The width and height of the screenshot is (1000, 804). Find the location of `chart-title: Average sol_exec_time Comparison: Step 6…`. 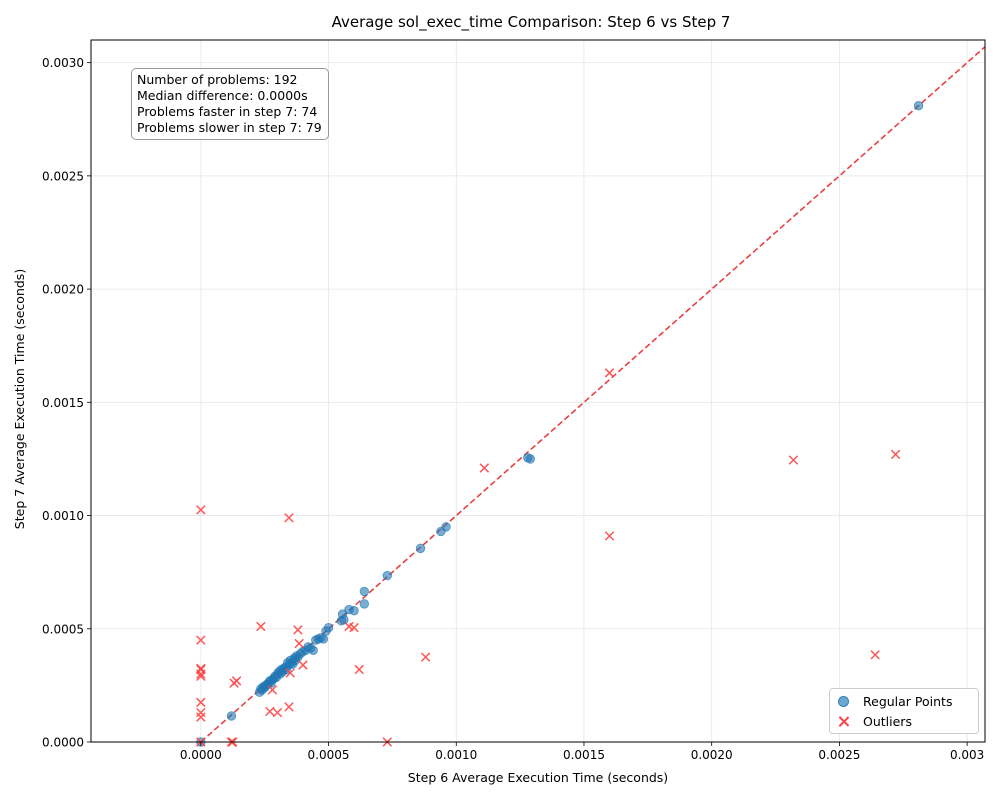

chart-title: Average sol_exec_time Comparison: Step 6… is located at coordinates (531, 22).